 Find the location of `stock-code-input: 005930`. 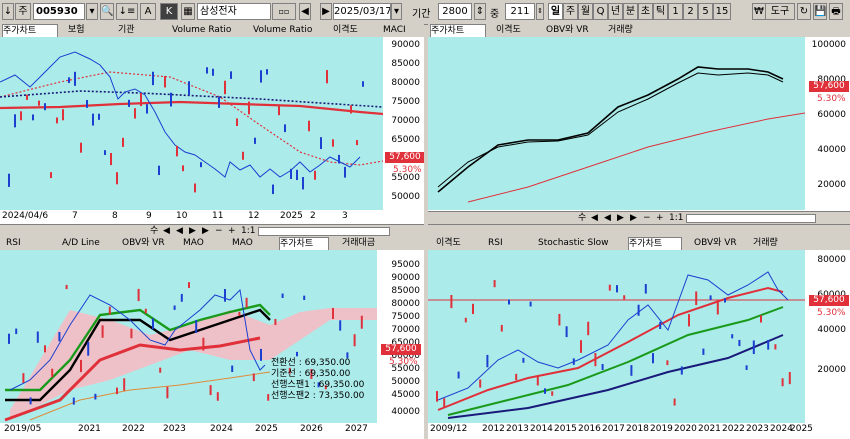

stock-code-input: 005930 is located at coordinates (59, 11).